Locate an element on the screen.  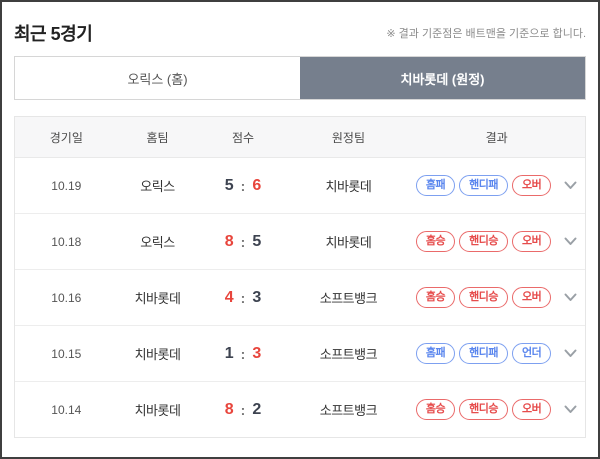
column-header-home-team: 홈팀 is located at coordinates (157, 137).